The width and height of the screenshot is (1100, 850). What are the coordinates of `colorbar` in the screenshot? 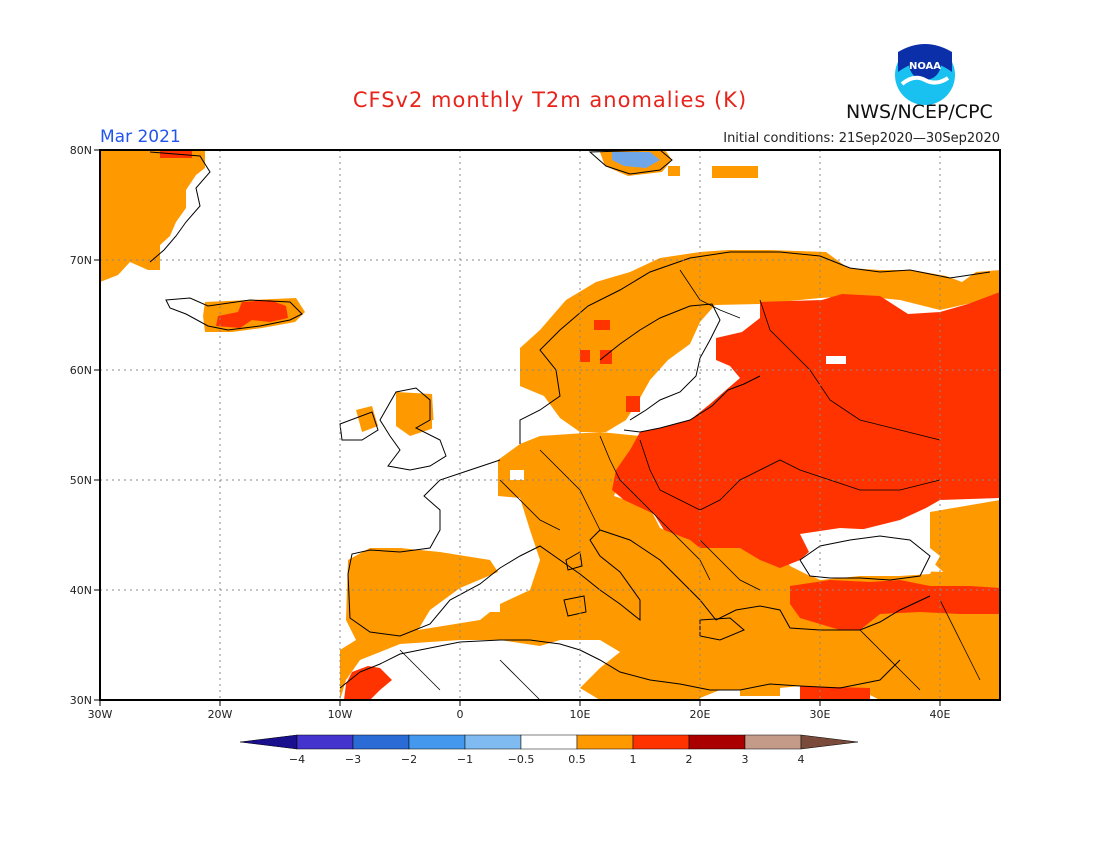 It's located at (549, 742).